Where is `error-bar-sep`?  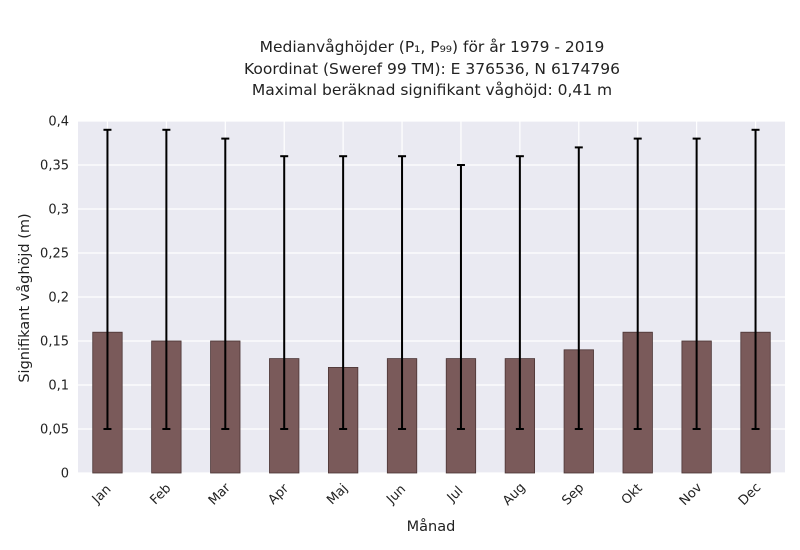 error-bar-sep is located at coordinates (578, 288).